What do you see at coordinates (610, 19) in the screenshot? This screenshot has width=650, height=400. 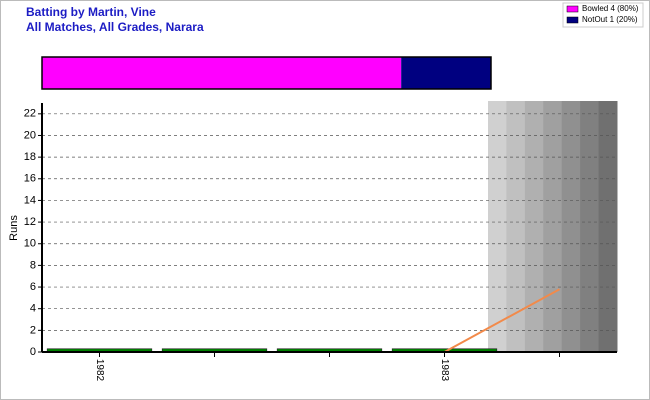 I see `legend-label: NotOut 1 (20%)` at bounding box center [610, 19].